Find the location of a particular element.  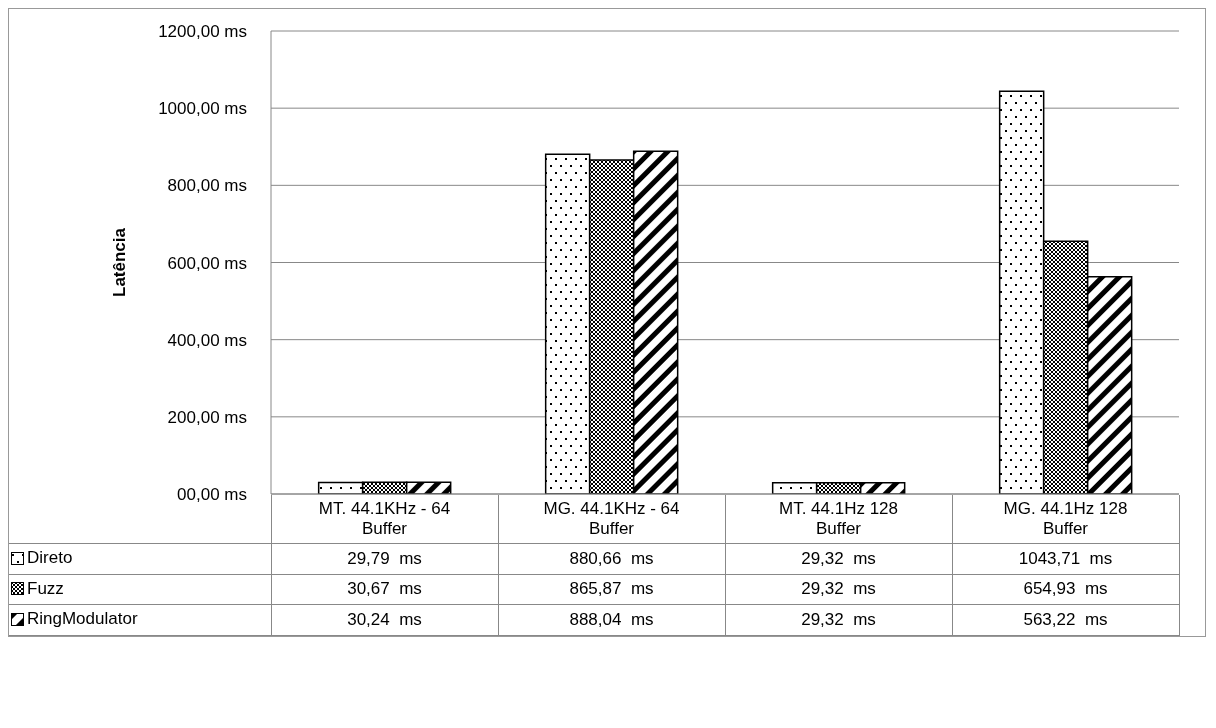

x-tick-label: MT. 44.1Hz 128 Buffer is located at coordinates (838, 519).